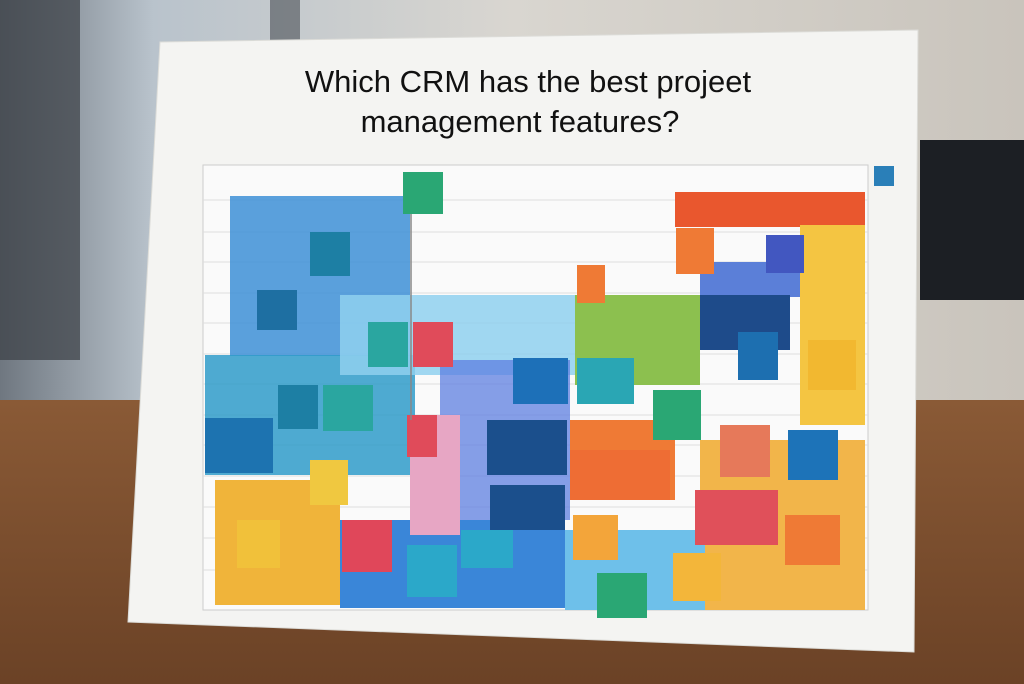  What do you see at coordinates (40, 180) in the screenshot?
I see `window-frame` at bounding box center [40, 180].